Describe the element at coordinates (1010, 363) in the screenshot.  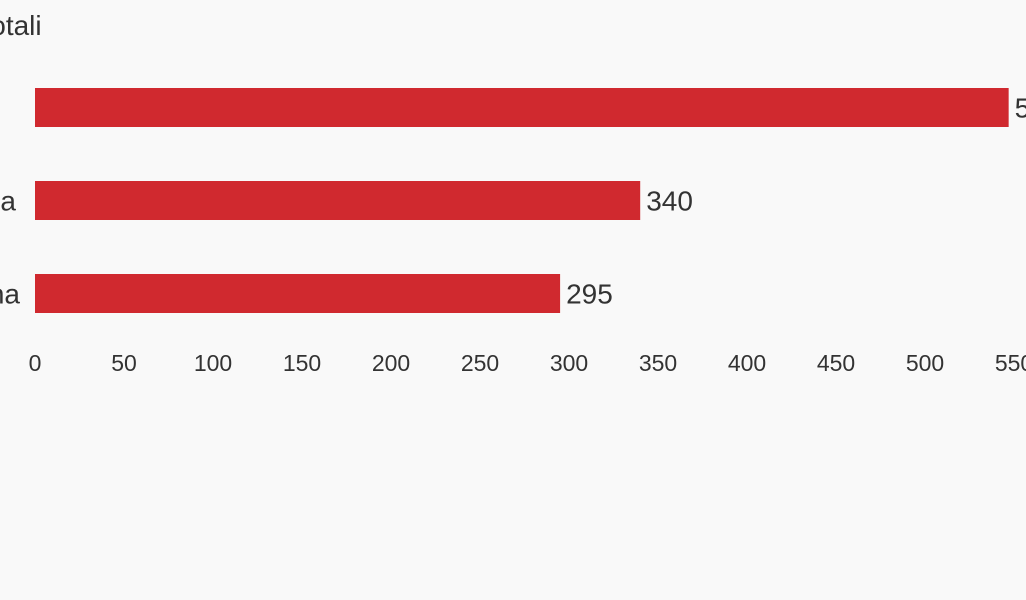
I see `x-tick-label-11: 550` at that location.